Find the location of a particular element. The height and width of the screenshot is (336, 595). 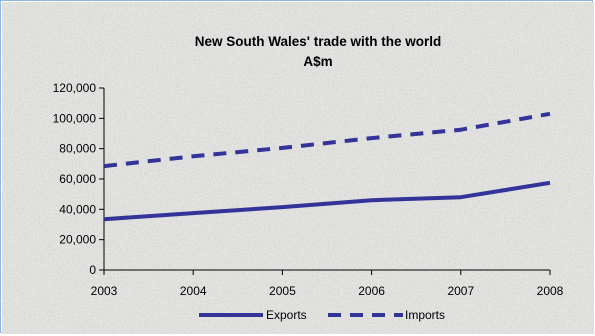

legend-label-exports: Exports is located at coordinates (286, 315).